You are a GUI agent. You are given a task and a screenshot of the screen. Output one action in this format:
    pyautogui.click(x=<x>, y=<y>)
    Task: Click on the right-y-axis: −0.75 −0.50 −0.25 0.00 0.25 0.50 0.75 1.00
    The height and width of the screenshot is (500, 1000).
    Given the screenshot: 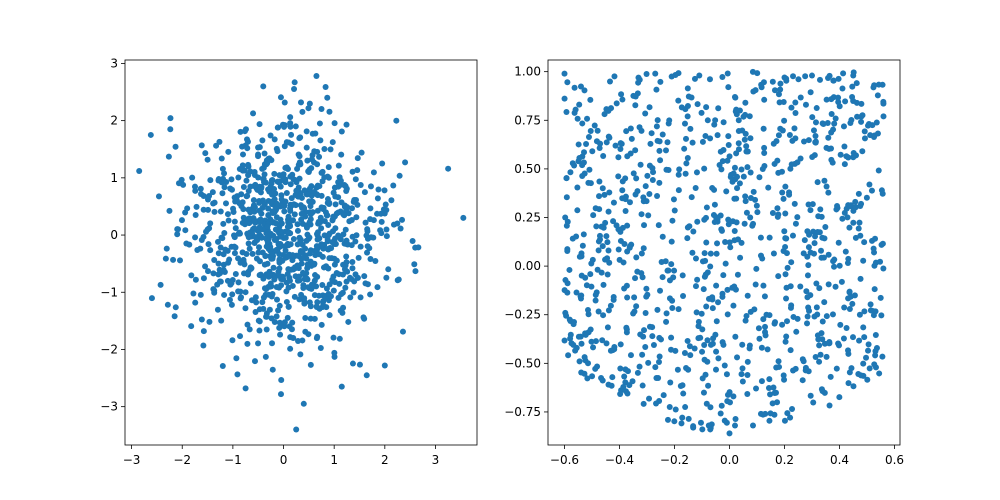 What is the action you would take?
    pyautogui.click(x=526, y=242)
    